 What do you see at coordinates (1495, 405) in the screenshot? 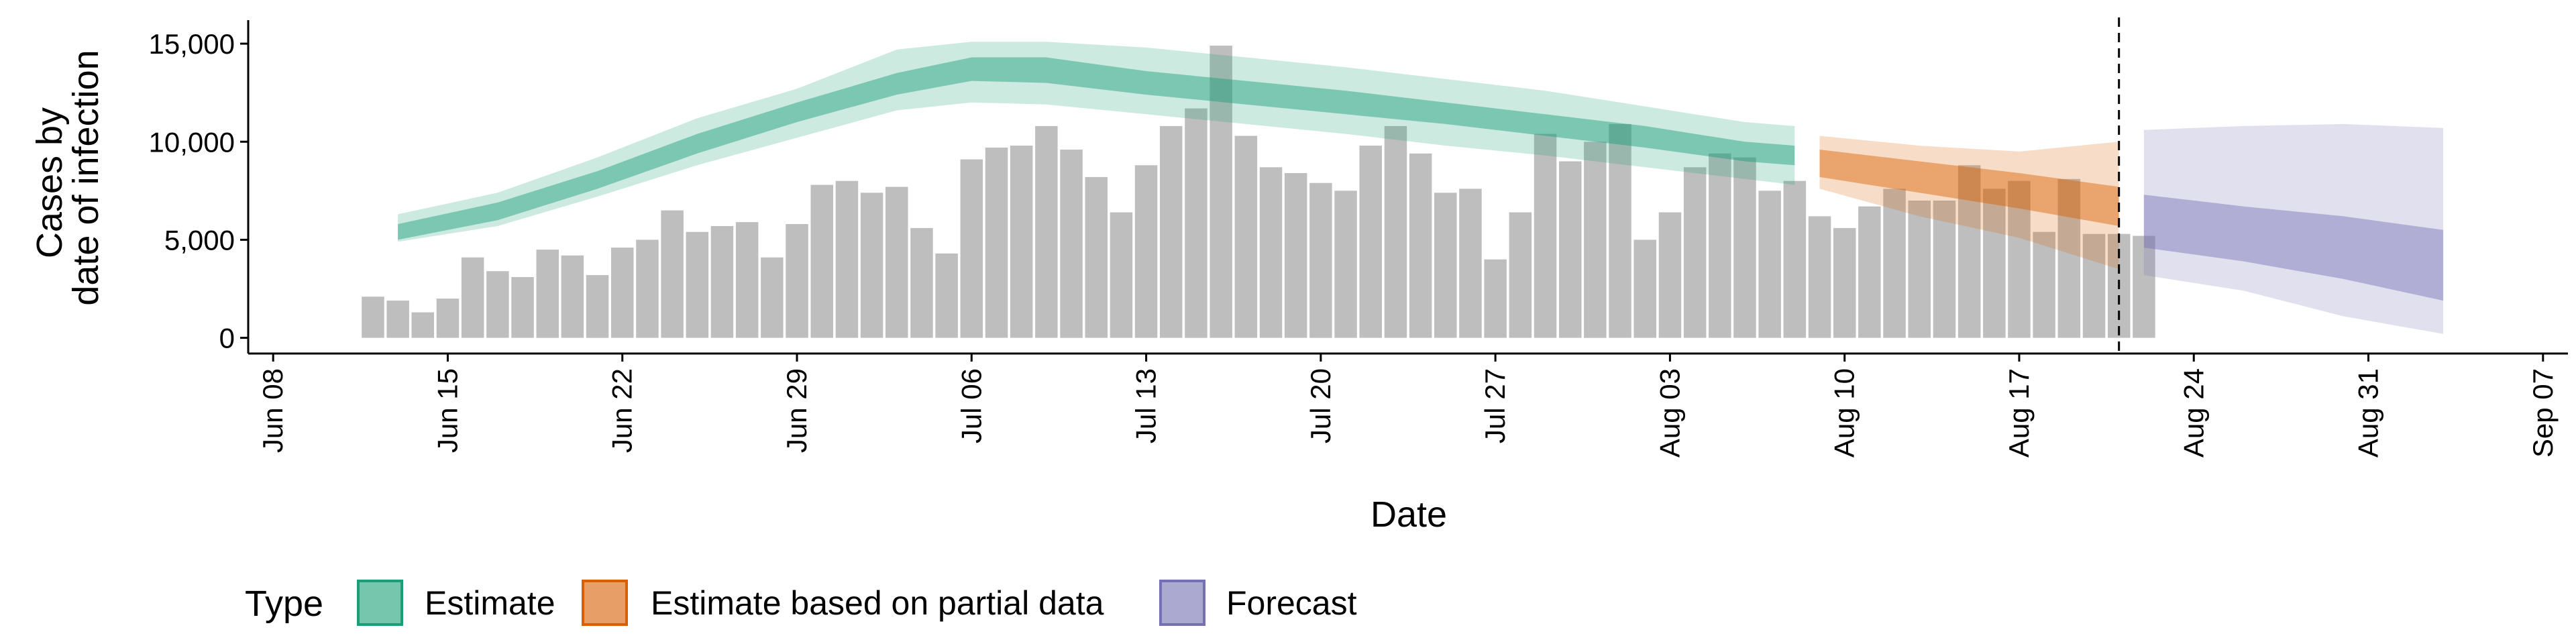
I see `x-tick-label: Jul 27` at bounding box center [1495, 405].